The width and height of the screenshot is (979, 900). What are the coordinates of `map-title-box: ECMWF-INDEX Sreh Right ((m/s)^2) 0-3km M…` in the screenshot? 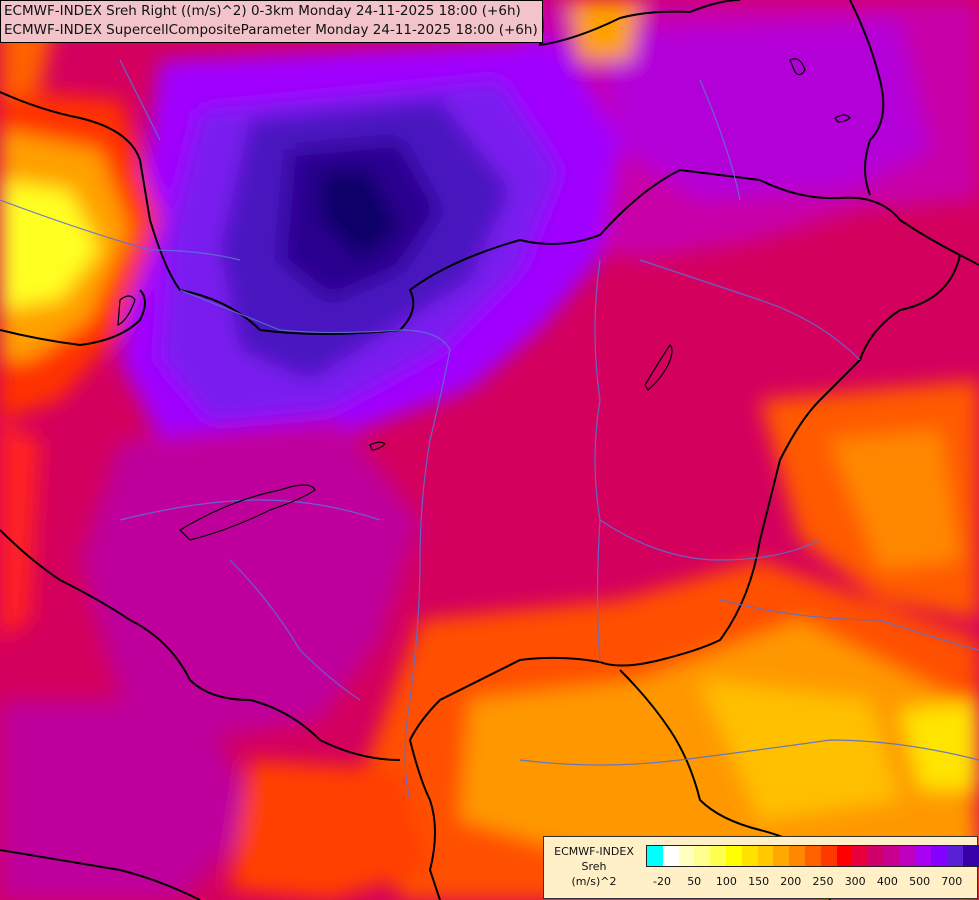 It's located at (271, 21).